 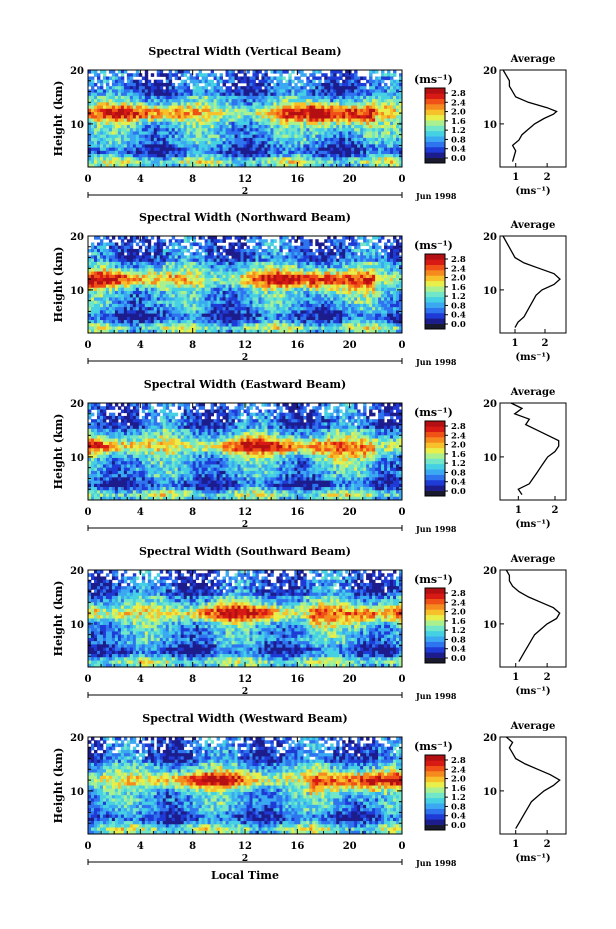 What do you see at coordinates (77, 237) in the screenshot?
I see `y-tick-label: 20` at bounding box center [77, 237].